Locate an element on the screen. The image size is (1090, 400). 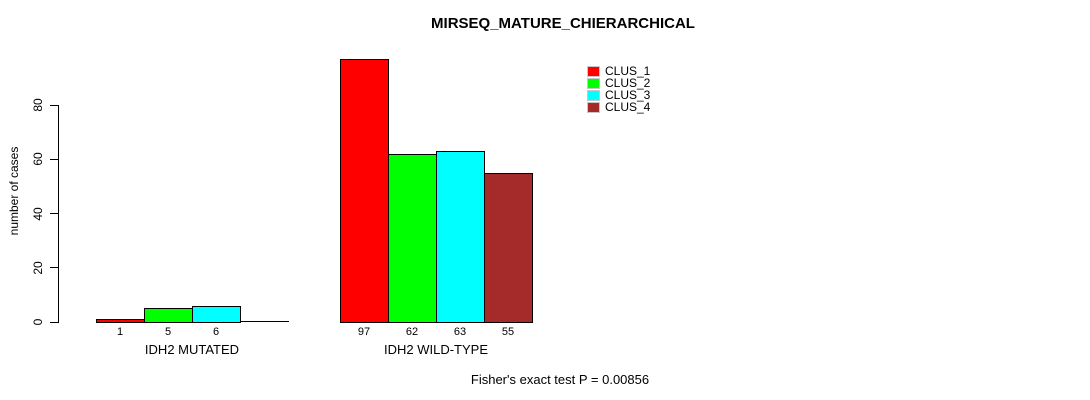
bar-clus-4-idh2-wild-type is located at coordinates (508, 247).